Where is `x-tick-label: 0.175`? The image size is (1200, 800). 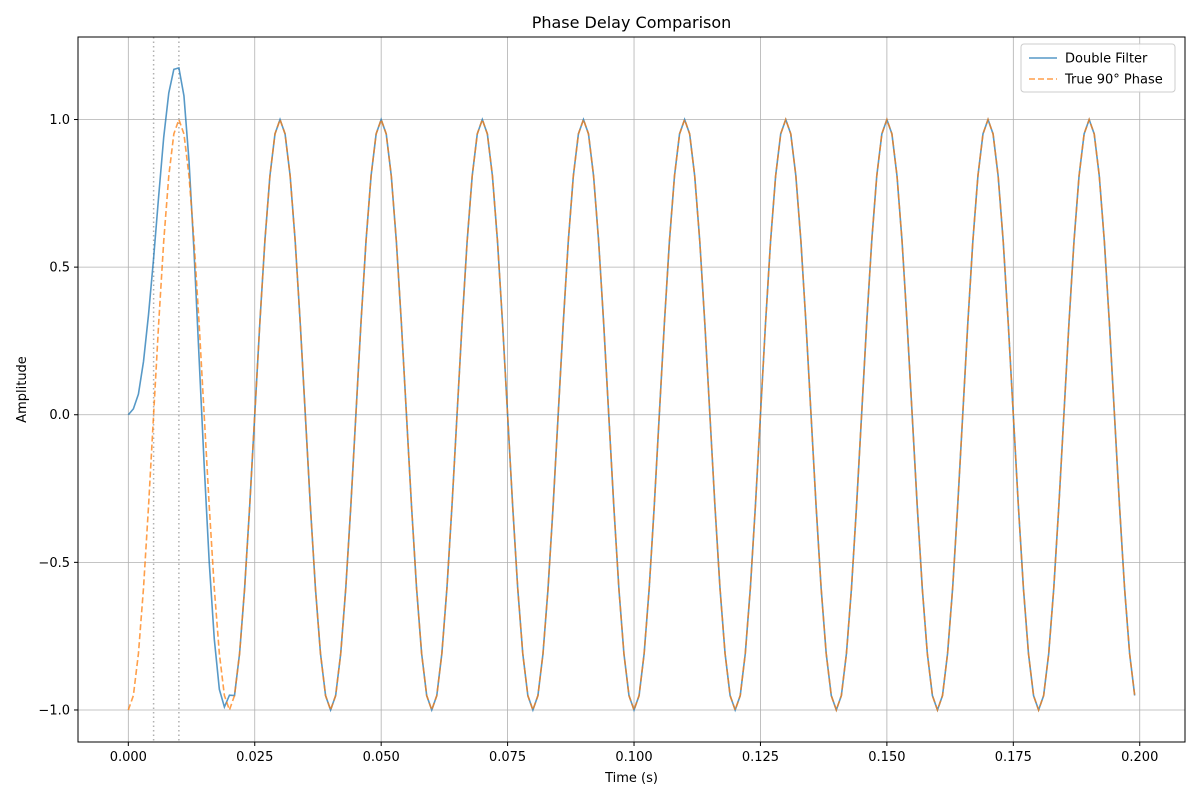
x-tick-label: 0.175 is located at coordinates (1013, 757).